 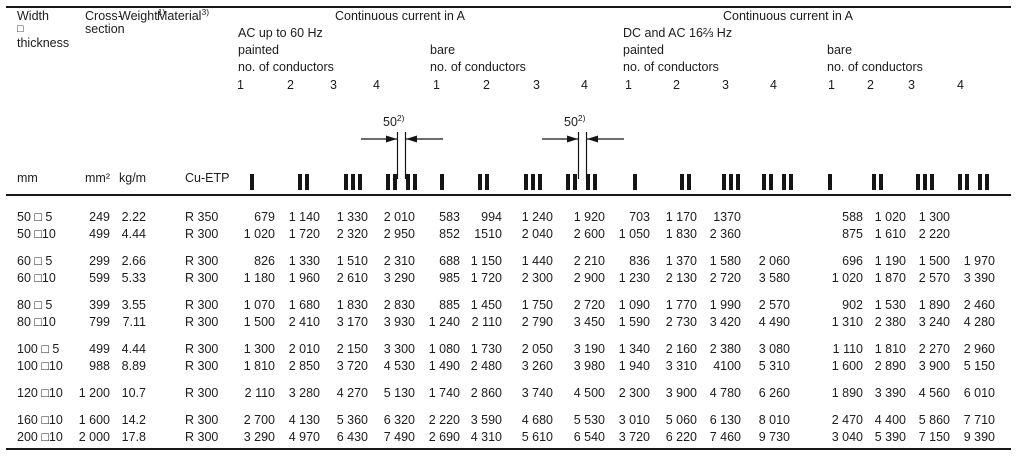 What do you see at coordinates (252, 182) in the screenshot?
I see `conductor-arrangement-icon-1-bar` at bounding box center [252, 182].